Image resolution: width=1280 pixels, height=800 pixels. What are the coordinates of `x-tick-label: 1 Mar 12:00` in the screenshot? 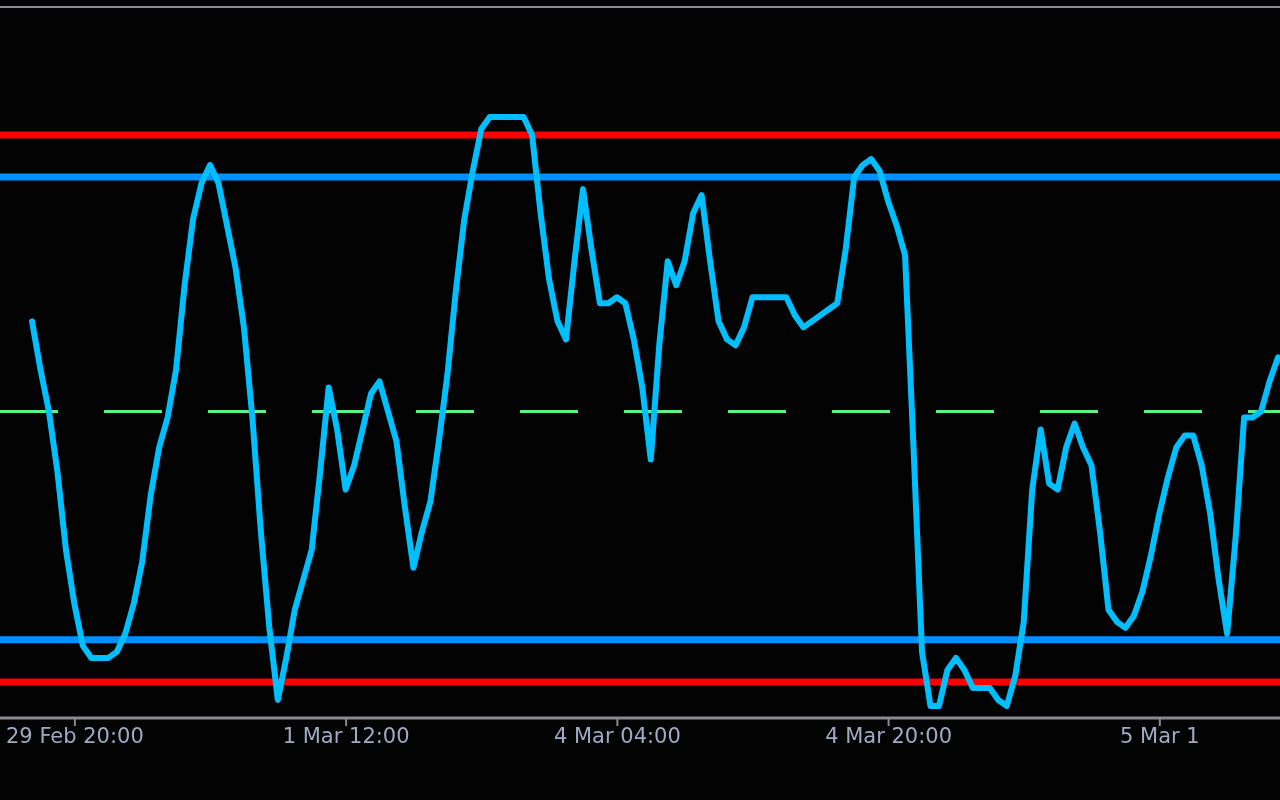 It's located at (346, 736).